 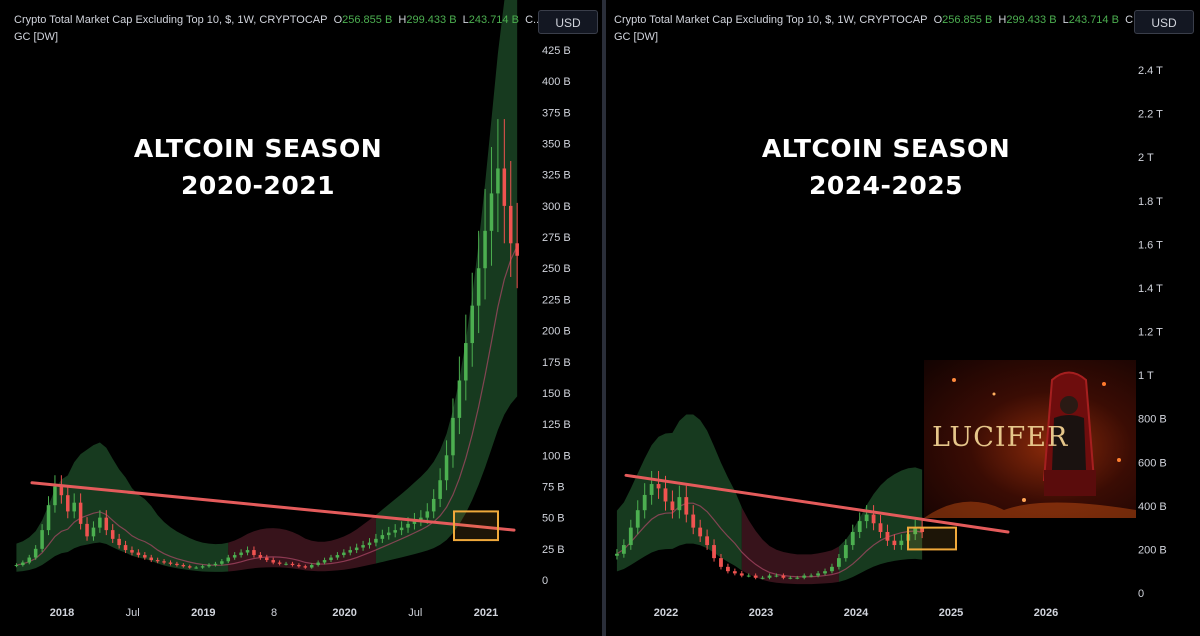 I want to click on poster-art, so click(x=1030, y=444).